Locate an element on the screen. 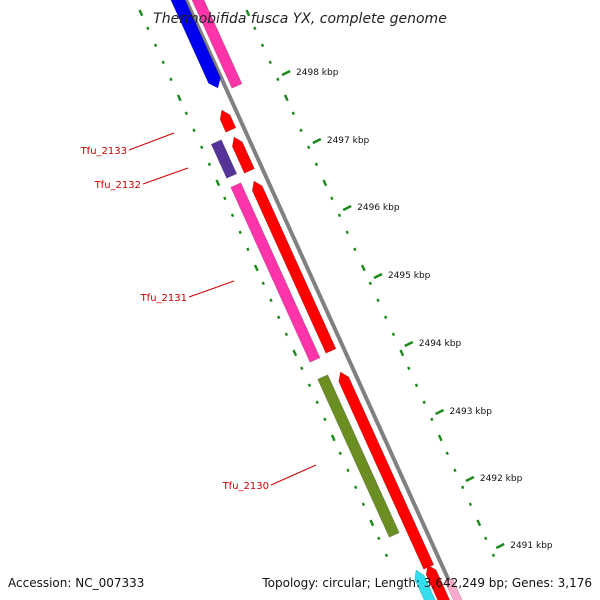 The width and height of the screenshot is (600, 600). gene-label: Tfu_2133 is located at coordinates (103, 151).